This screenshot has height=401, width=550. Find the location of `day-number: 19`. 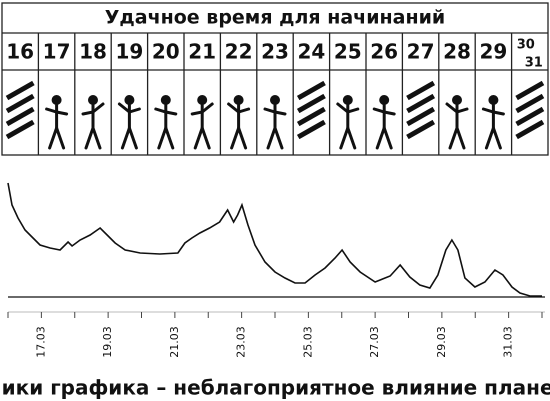

day-number: 19 is located at coordinates (129, 52).